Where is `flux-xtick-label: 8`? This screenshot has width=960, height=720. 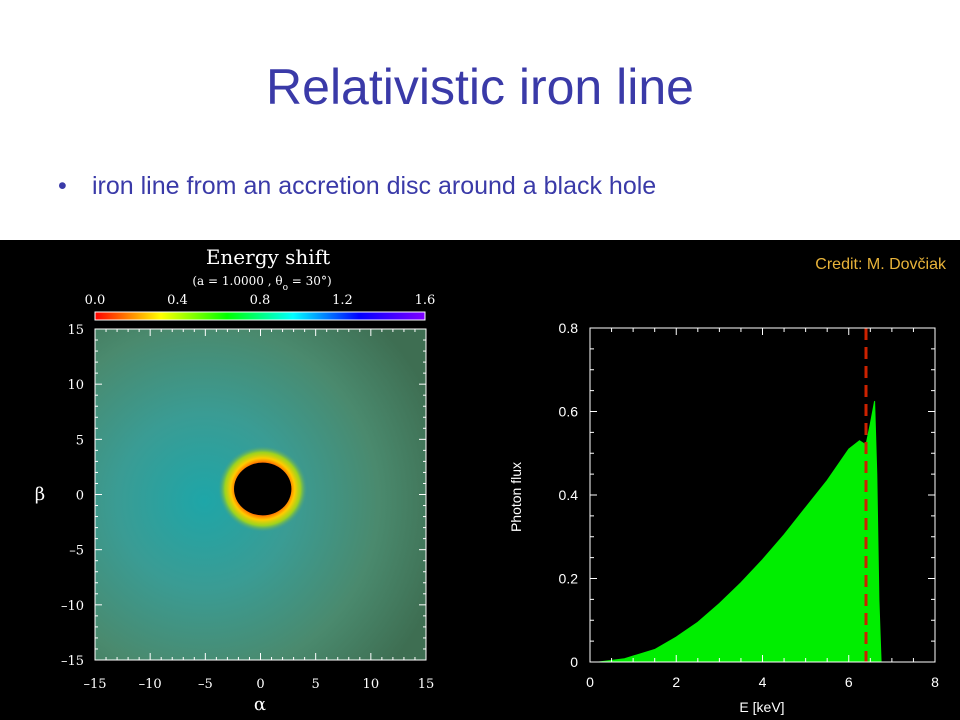
flux-xtick-label: 8 is located at coordinates (935, 682).